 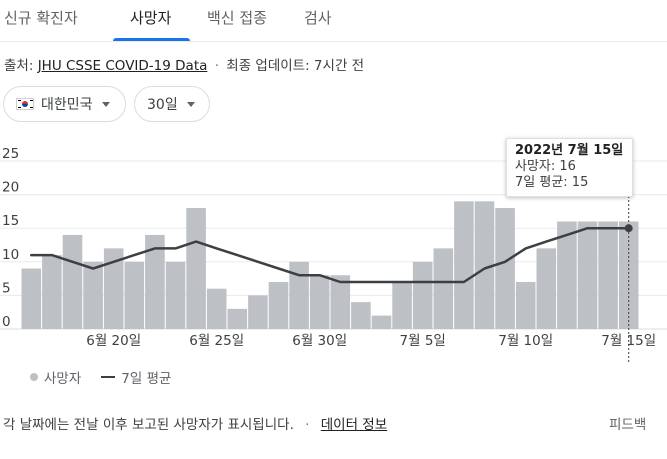 I want to click on tab-new-cases: 신규 확진자, so click(x=41, y=18).